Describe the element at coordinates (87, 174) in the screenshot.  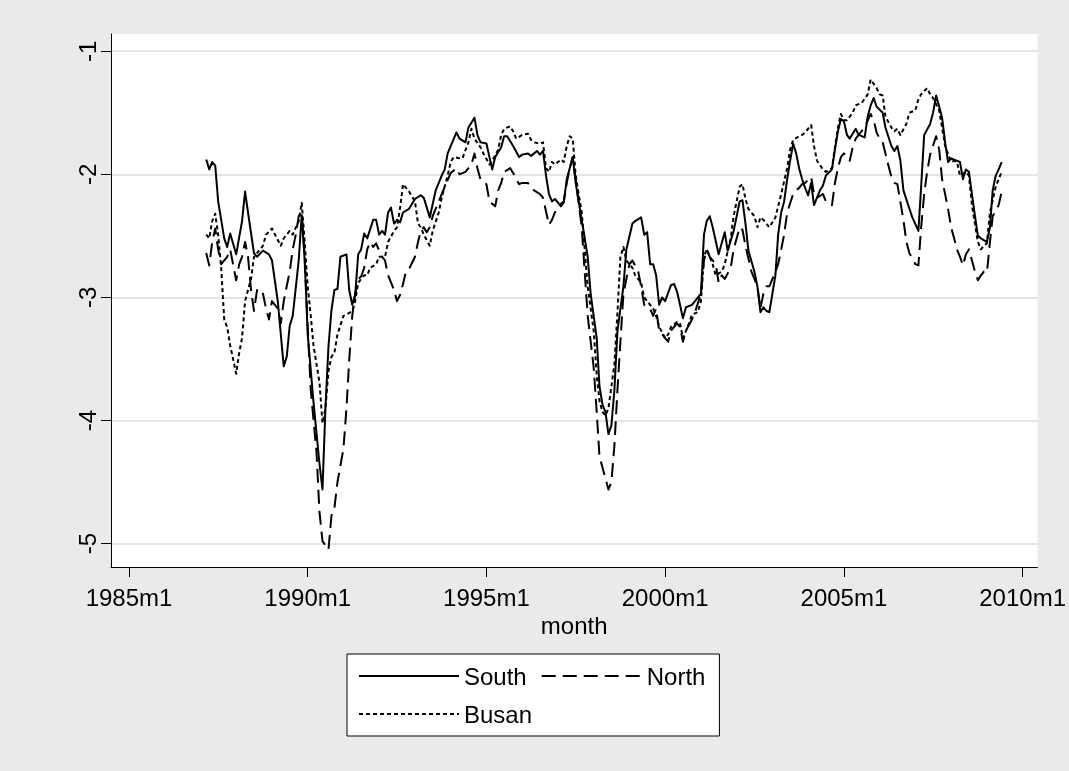
I see `y-tick-label: -2` at that location.